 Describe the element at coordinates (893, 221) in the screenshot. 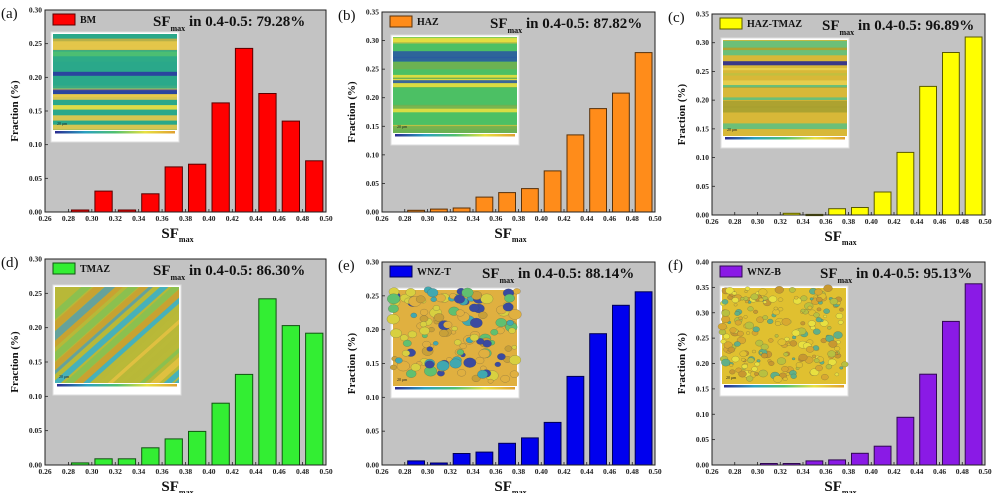

I see `x-tick-label: 0.42` at that location.